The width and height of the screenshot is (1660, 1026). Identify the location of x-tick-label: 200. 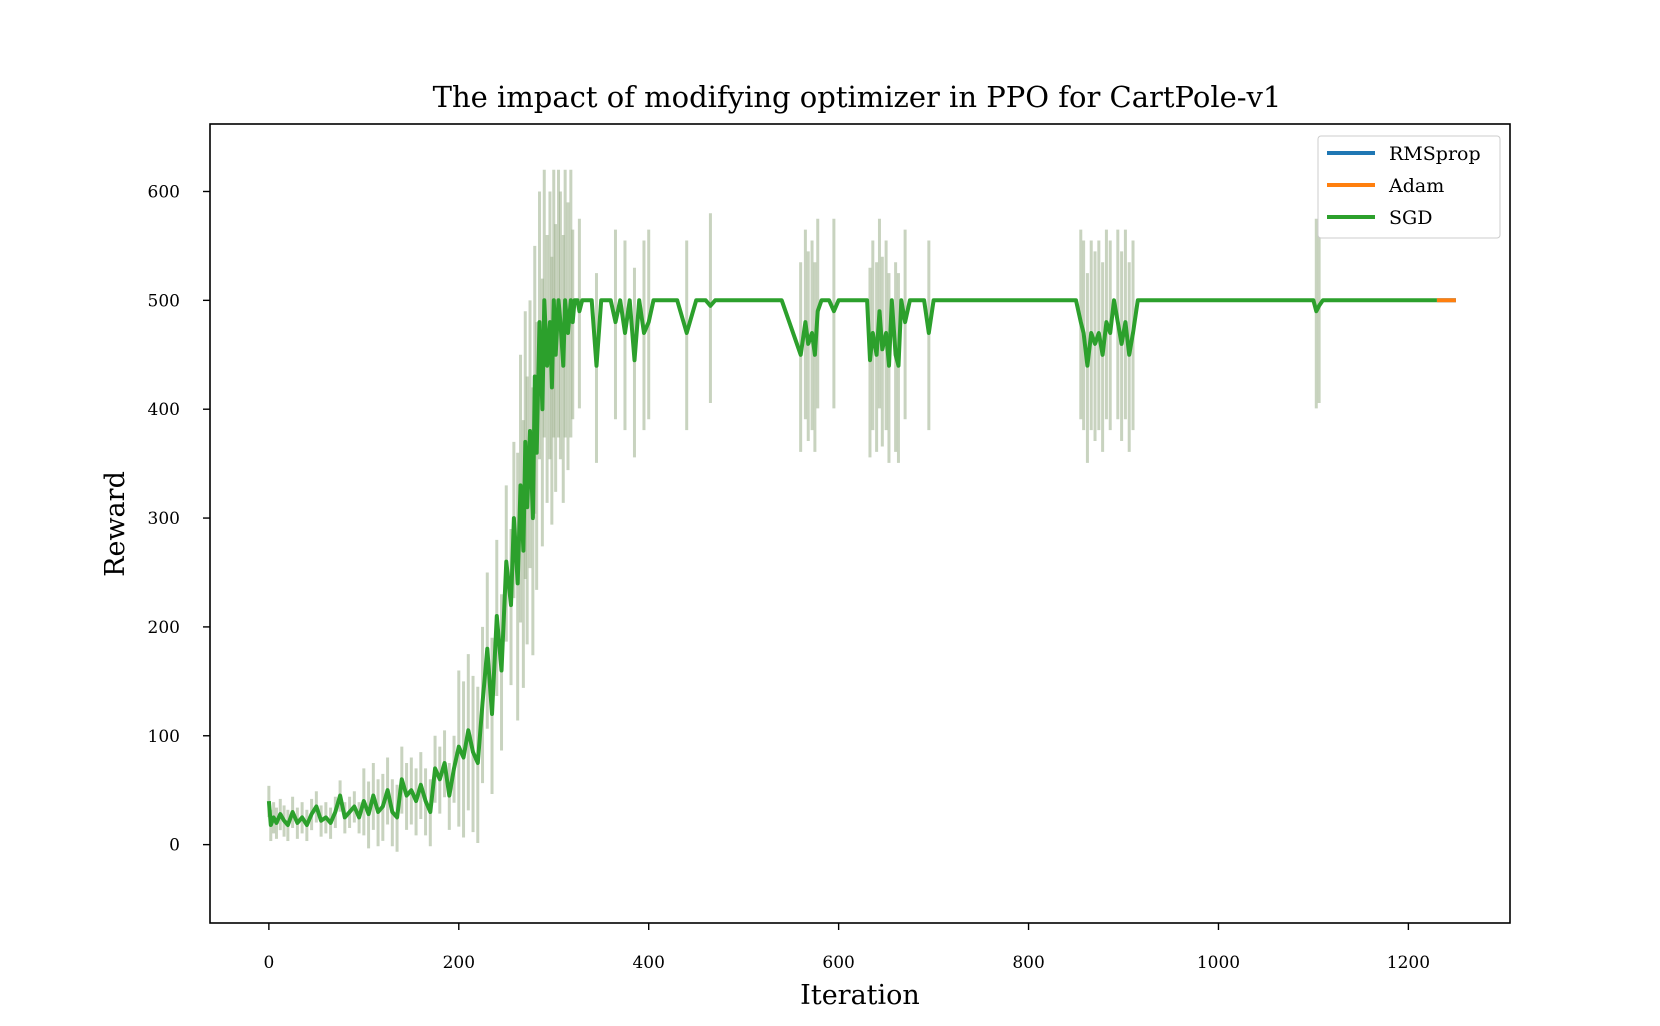
(459, 963).